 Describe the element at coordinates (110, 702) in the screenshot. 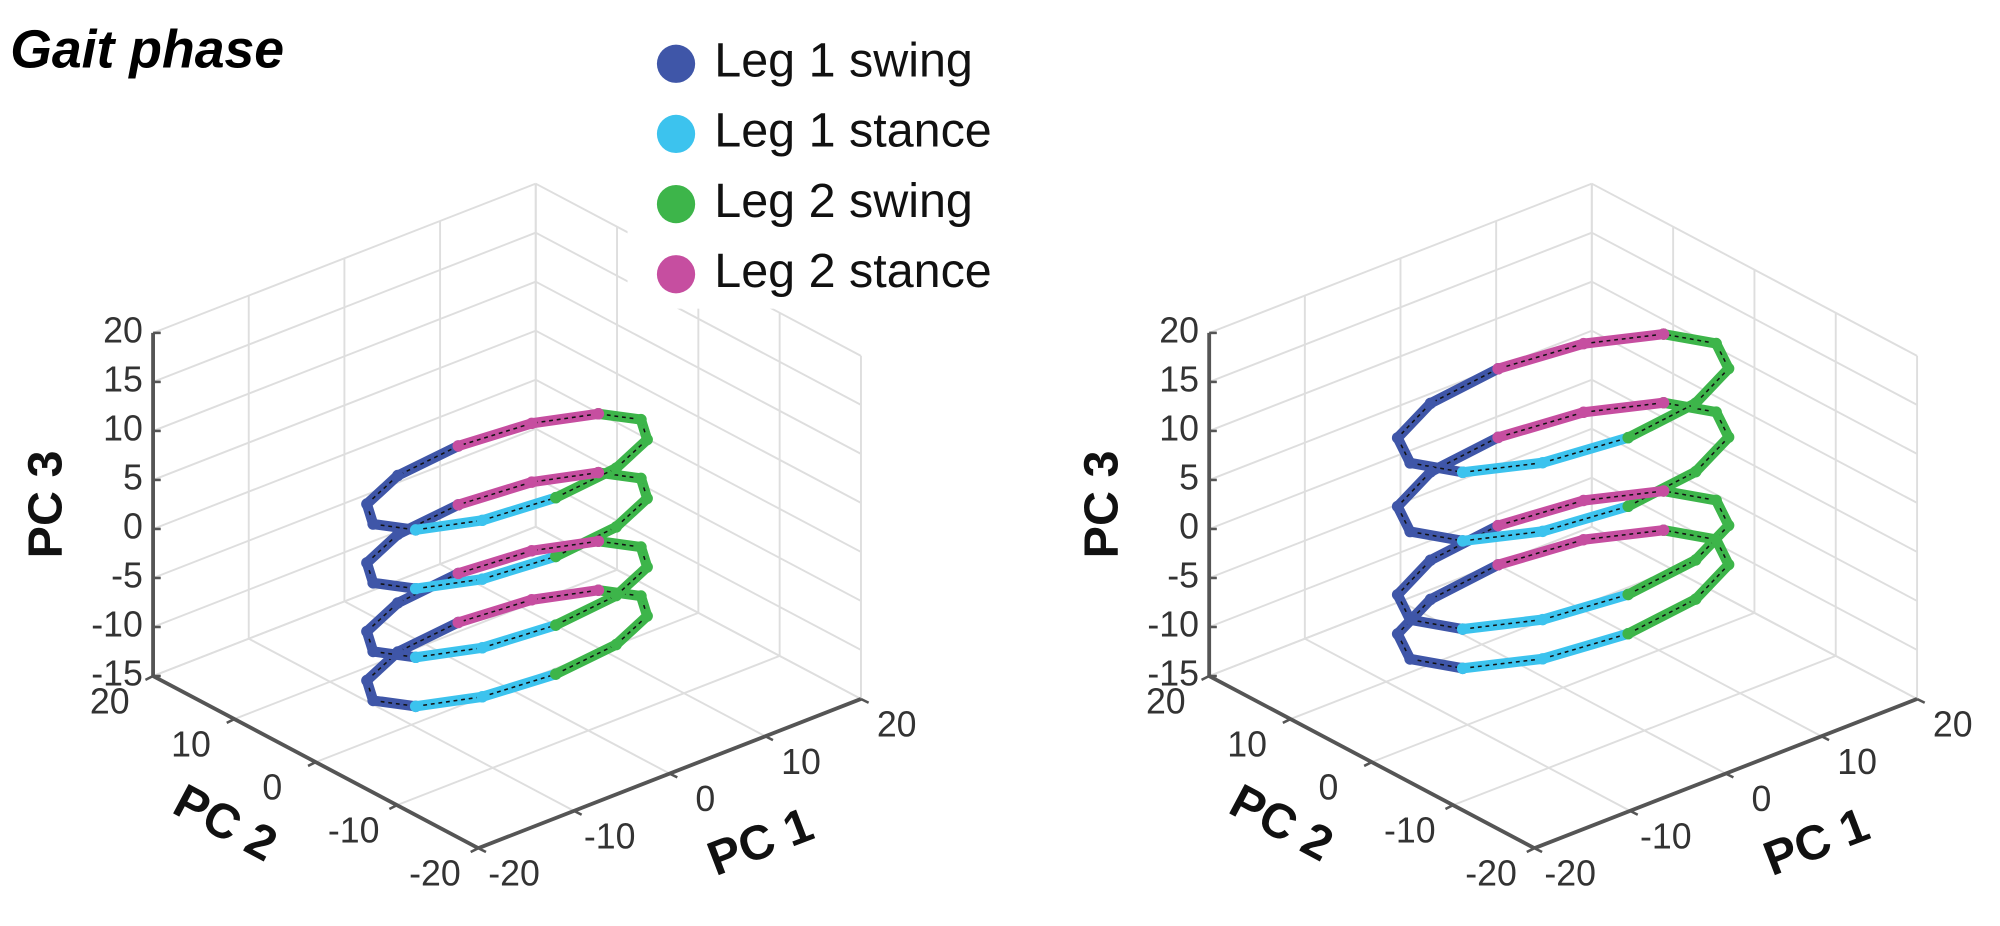

I see `y-tick-label: 20` at that location.